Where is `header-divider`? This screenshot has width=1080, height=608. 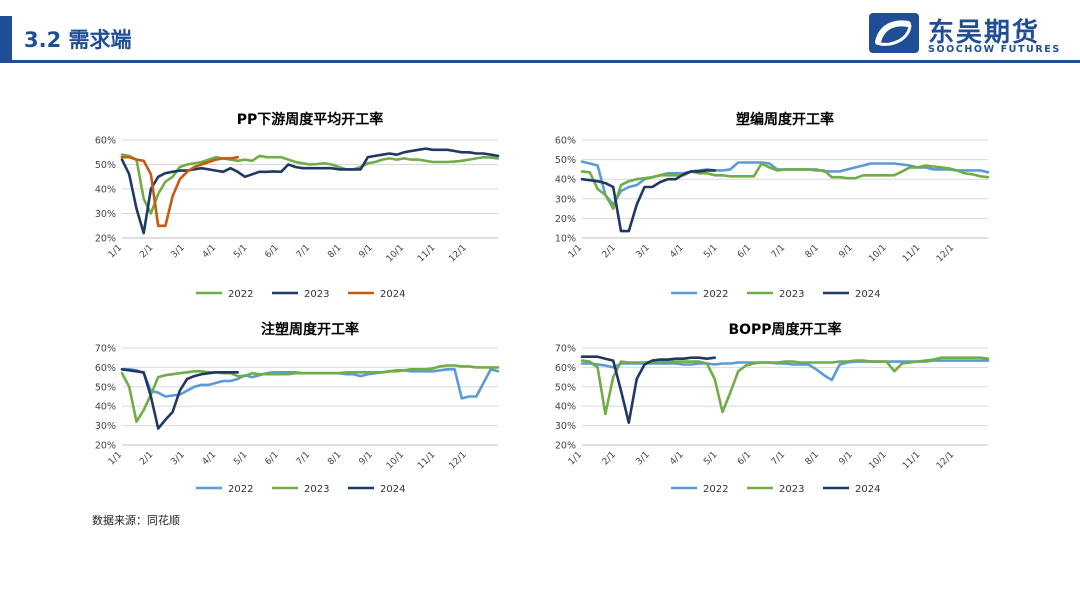 header-divider is located at coordinates (540, 61).